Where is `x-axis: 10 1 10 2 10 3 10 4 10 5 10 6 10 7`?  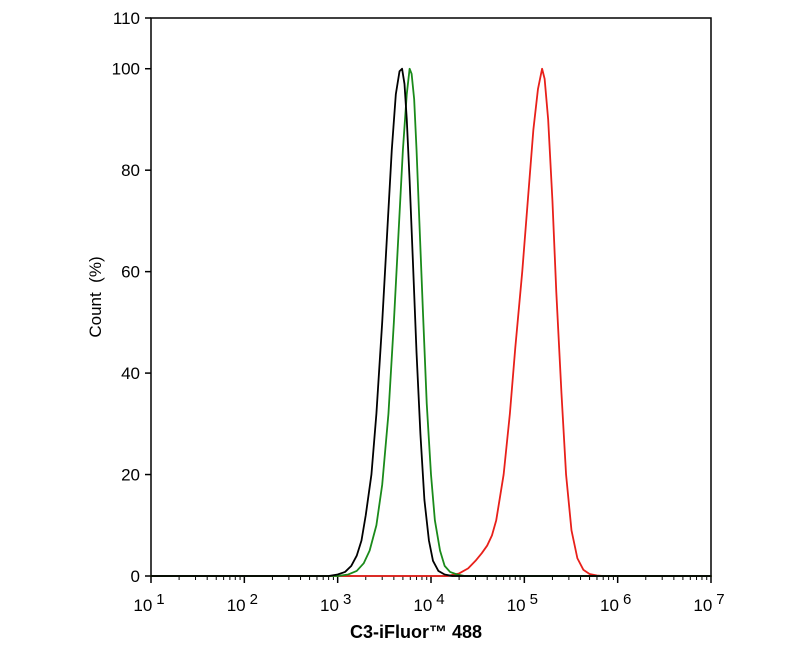
x-axis: 10 1 10 2 10 3 10 4 10 5 10 6 10 7 is located at coordinates (429, 595).